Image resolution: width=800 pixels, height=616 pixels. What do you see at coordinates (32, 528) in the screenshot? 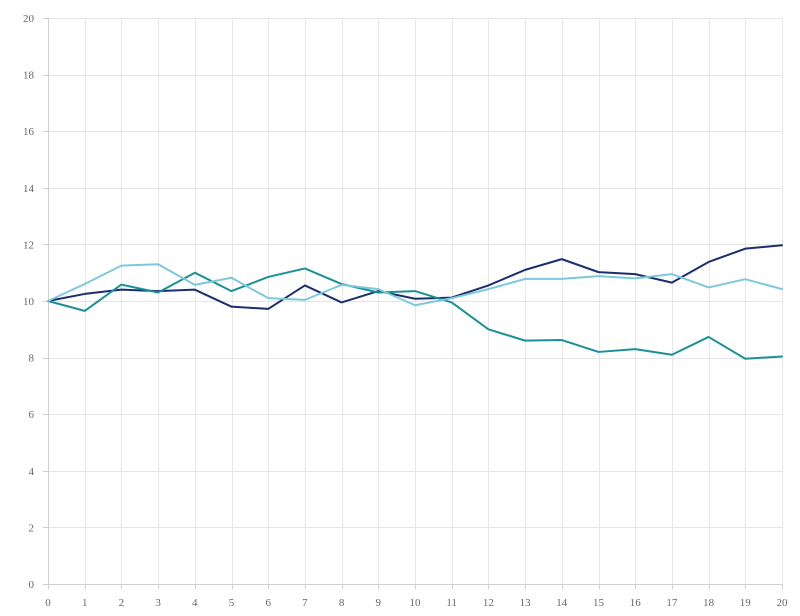
I see `y-tick-label-1: 2` at bounding box center [32, 528].